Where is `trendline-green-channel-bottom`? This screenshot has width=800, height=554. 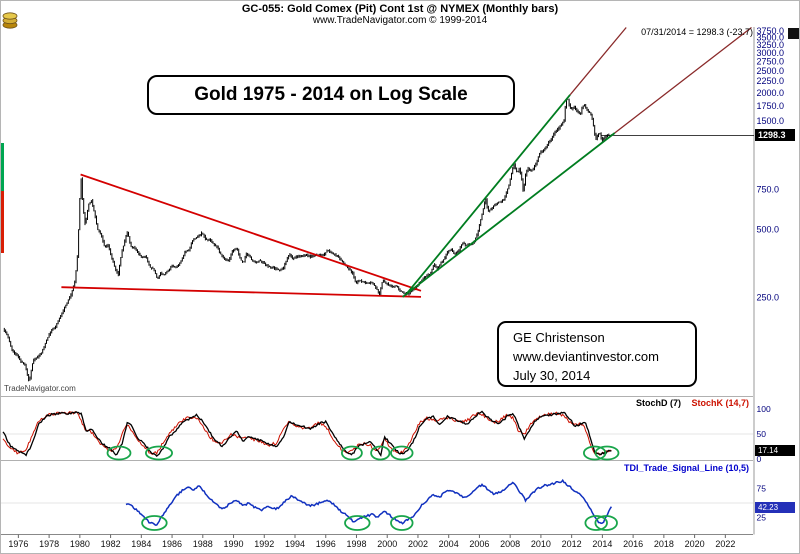 trendline-green-channel-bottom is located at coordinates (509, 215).